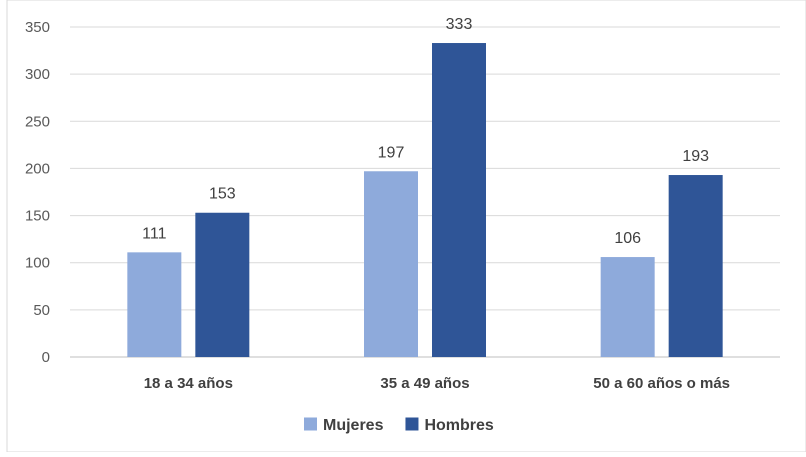 Image resolution: width=806 pixels, height=457 pixels. I want to click on y-tick-label: 200, so click(37, 168).